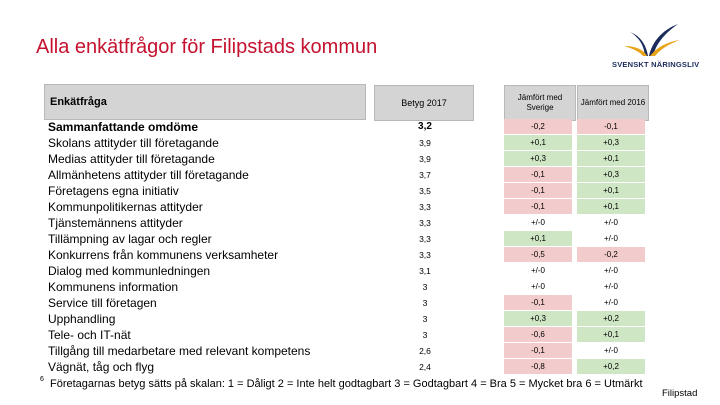  I want to click on question-label: Tillämpning av lagar och regler, so click(130, 239).